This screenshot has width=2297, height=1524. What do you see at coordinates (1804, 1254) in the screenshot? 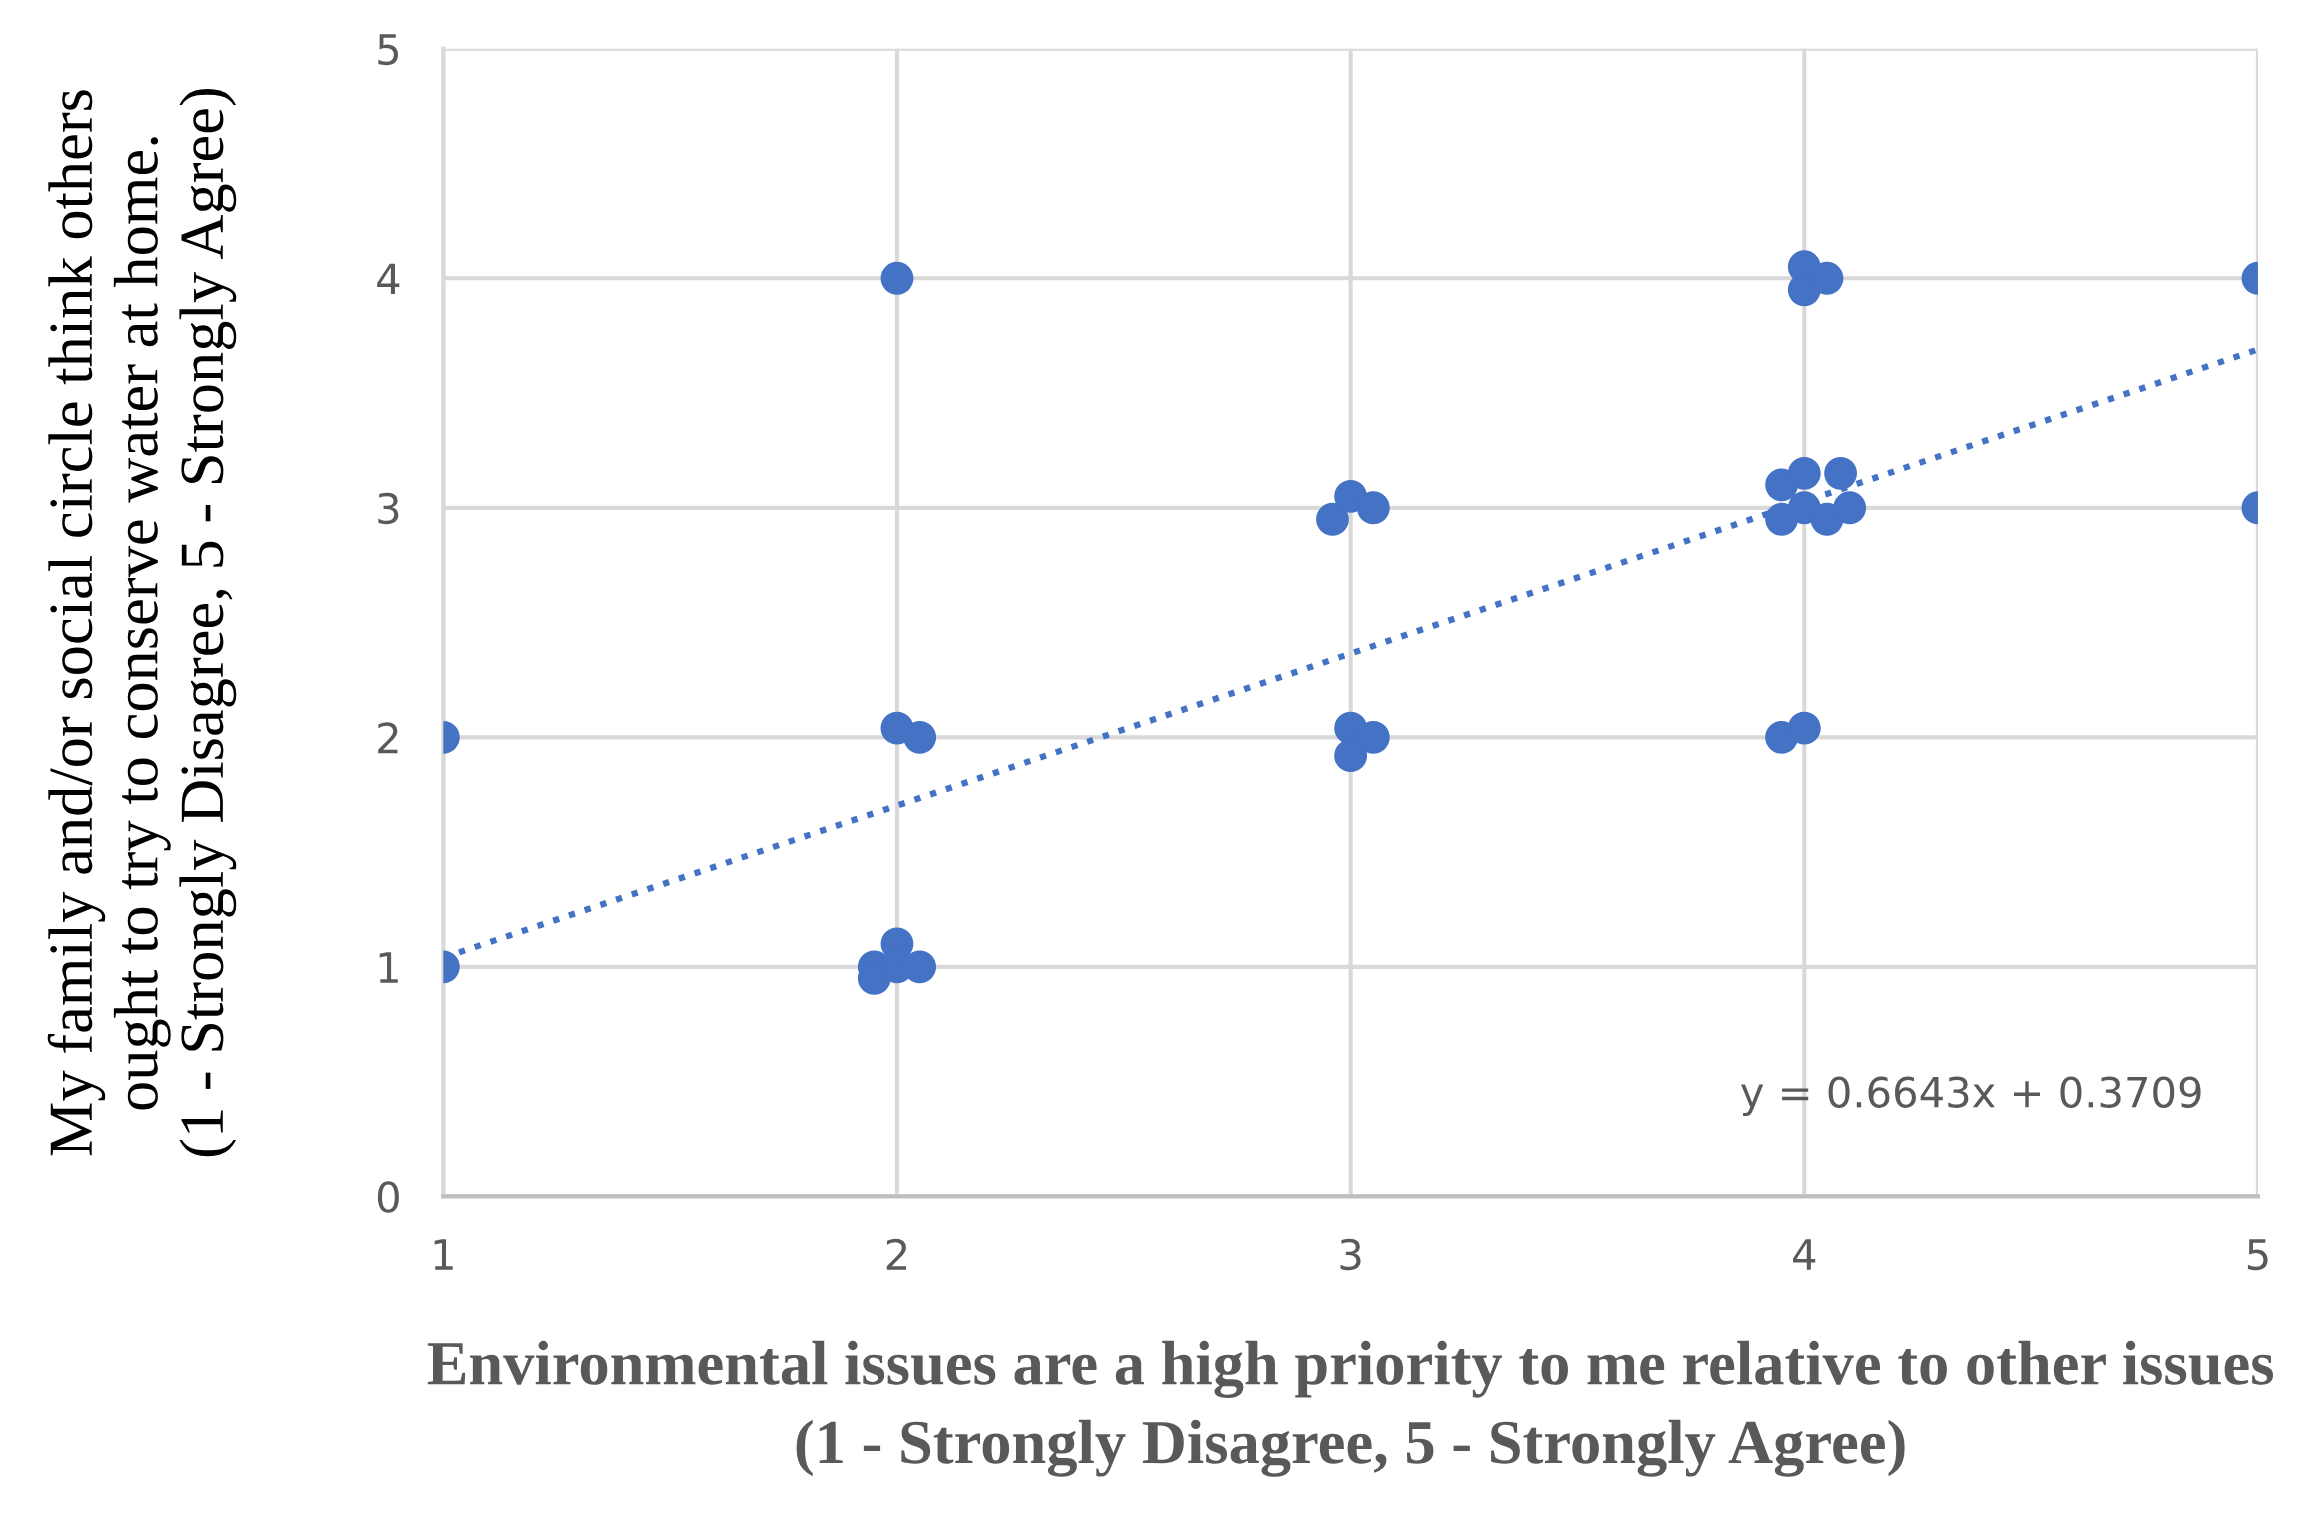
I see `x-tick-label: 4` at bounding box center [1804, 1254].